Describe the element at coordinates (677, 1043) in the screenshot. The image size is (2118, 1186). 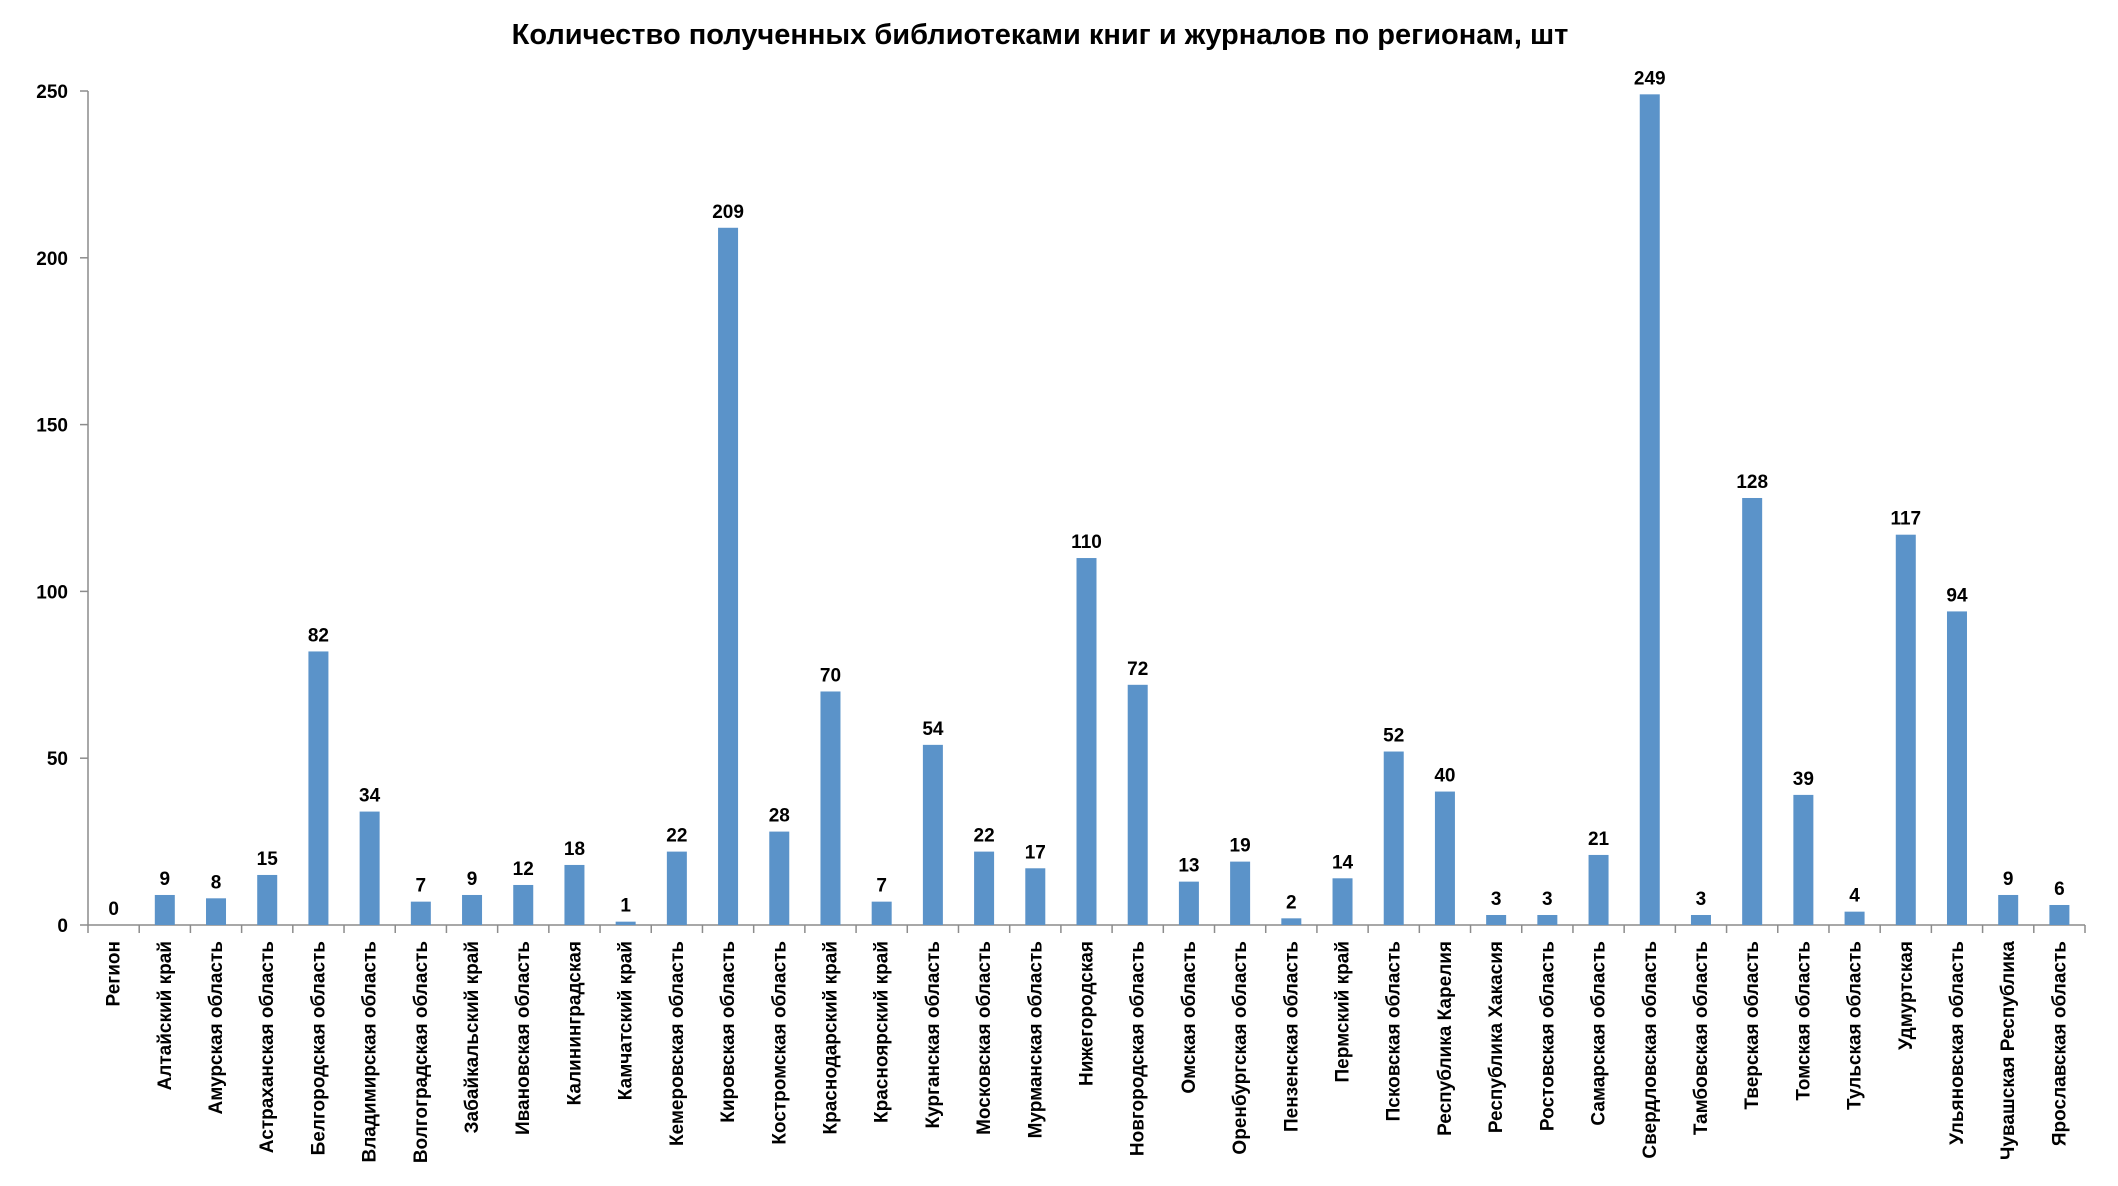
I see `category-label: Кемеровская область` at that location.